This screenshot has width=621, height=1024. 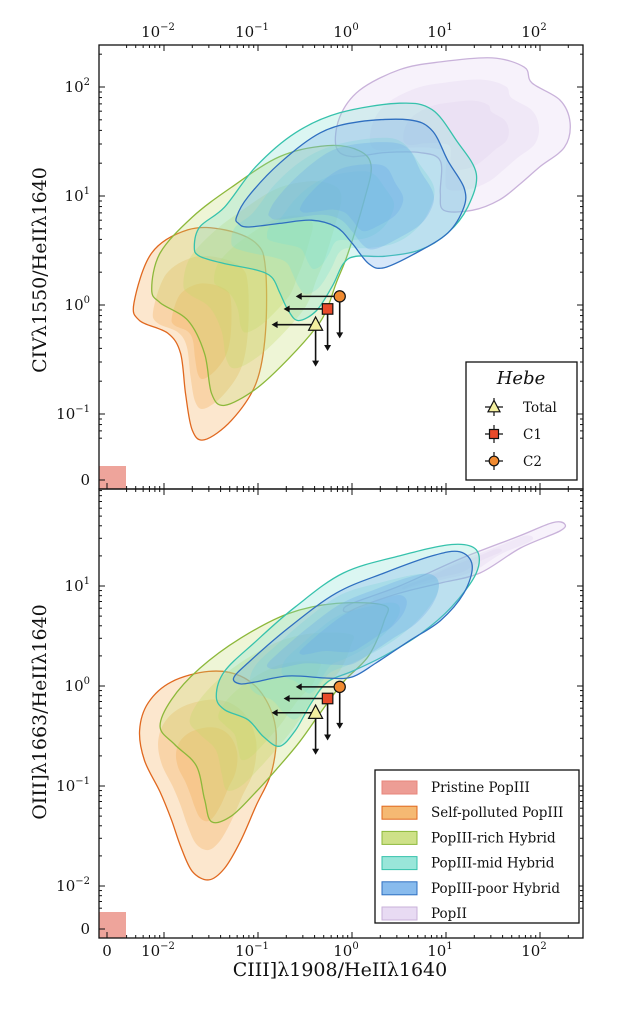 What do you see at coordinates (40, 270) in the screenshot?
I see `top-y-axis-title: CIVλ1550/HeIIλ1640` at bounding box center [40, 270].